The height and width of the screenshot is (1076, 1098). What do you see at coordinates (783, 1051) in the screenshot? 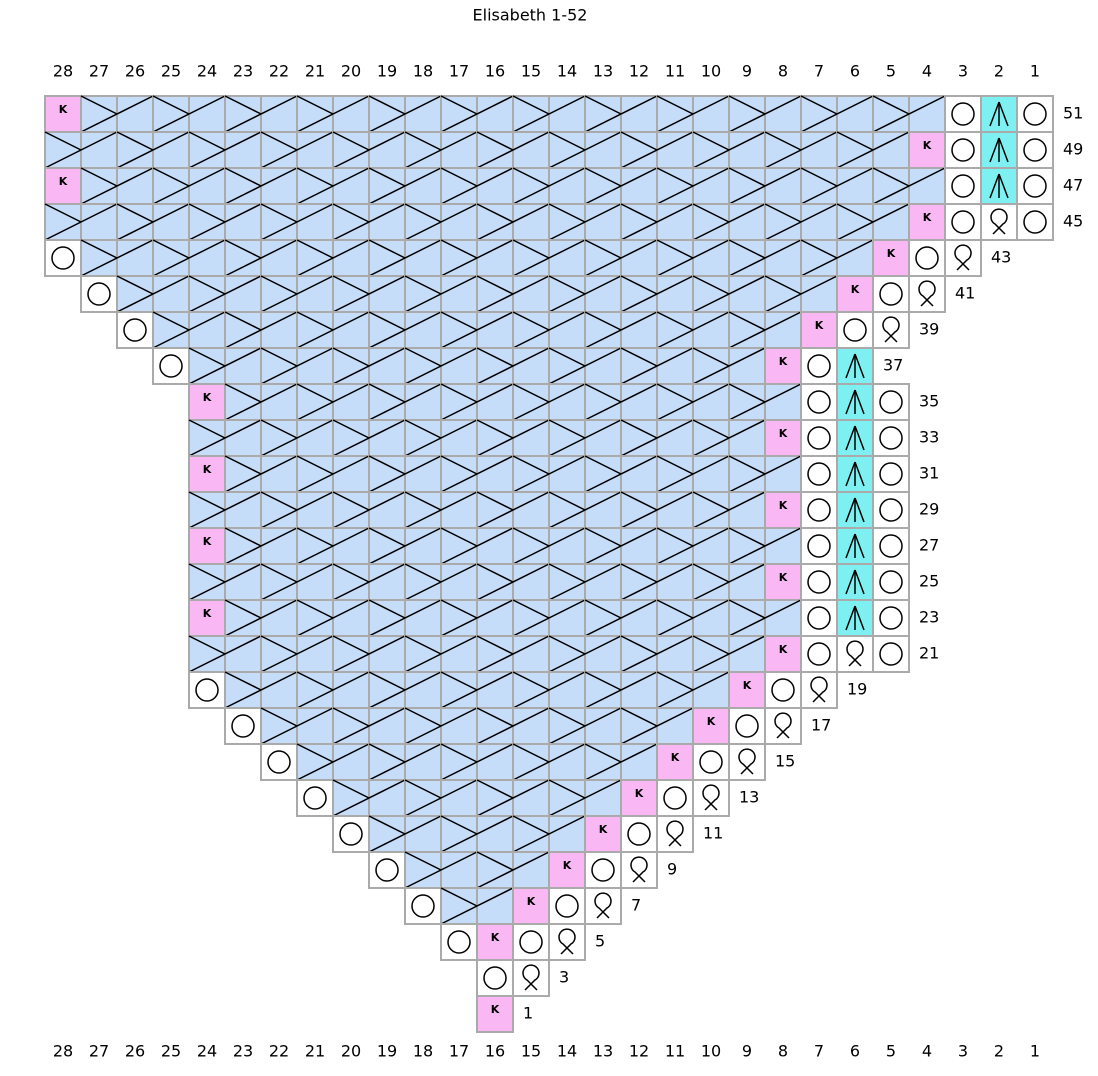
I see `column-number: 8` at bounding box center [783, 1051].